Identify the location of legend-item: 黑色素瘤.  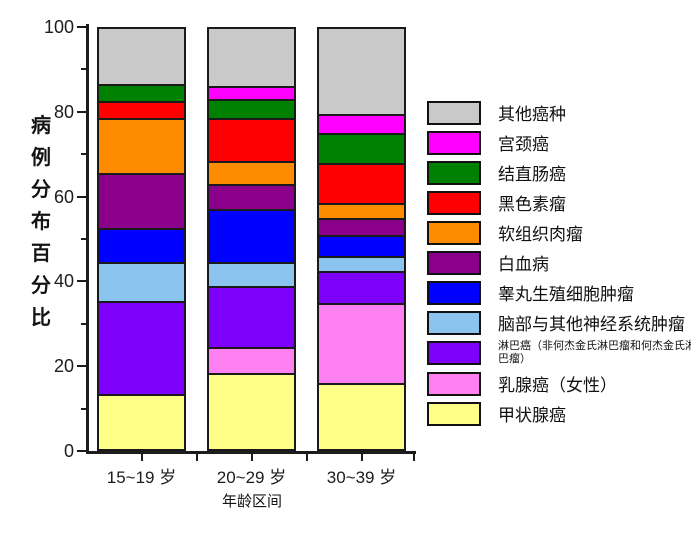
(559, 202).